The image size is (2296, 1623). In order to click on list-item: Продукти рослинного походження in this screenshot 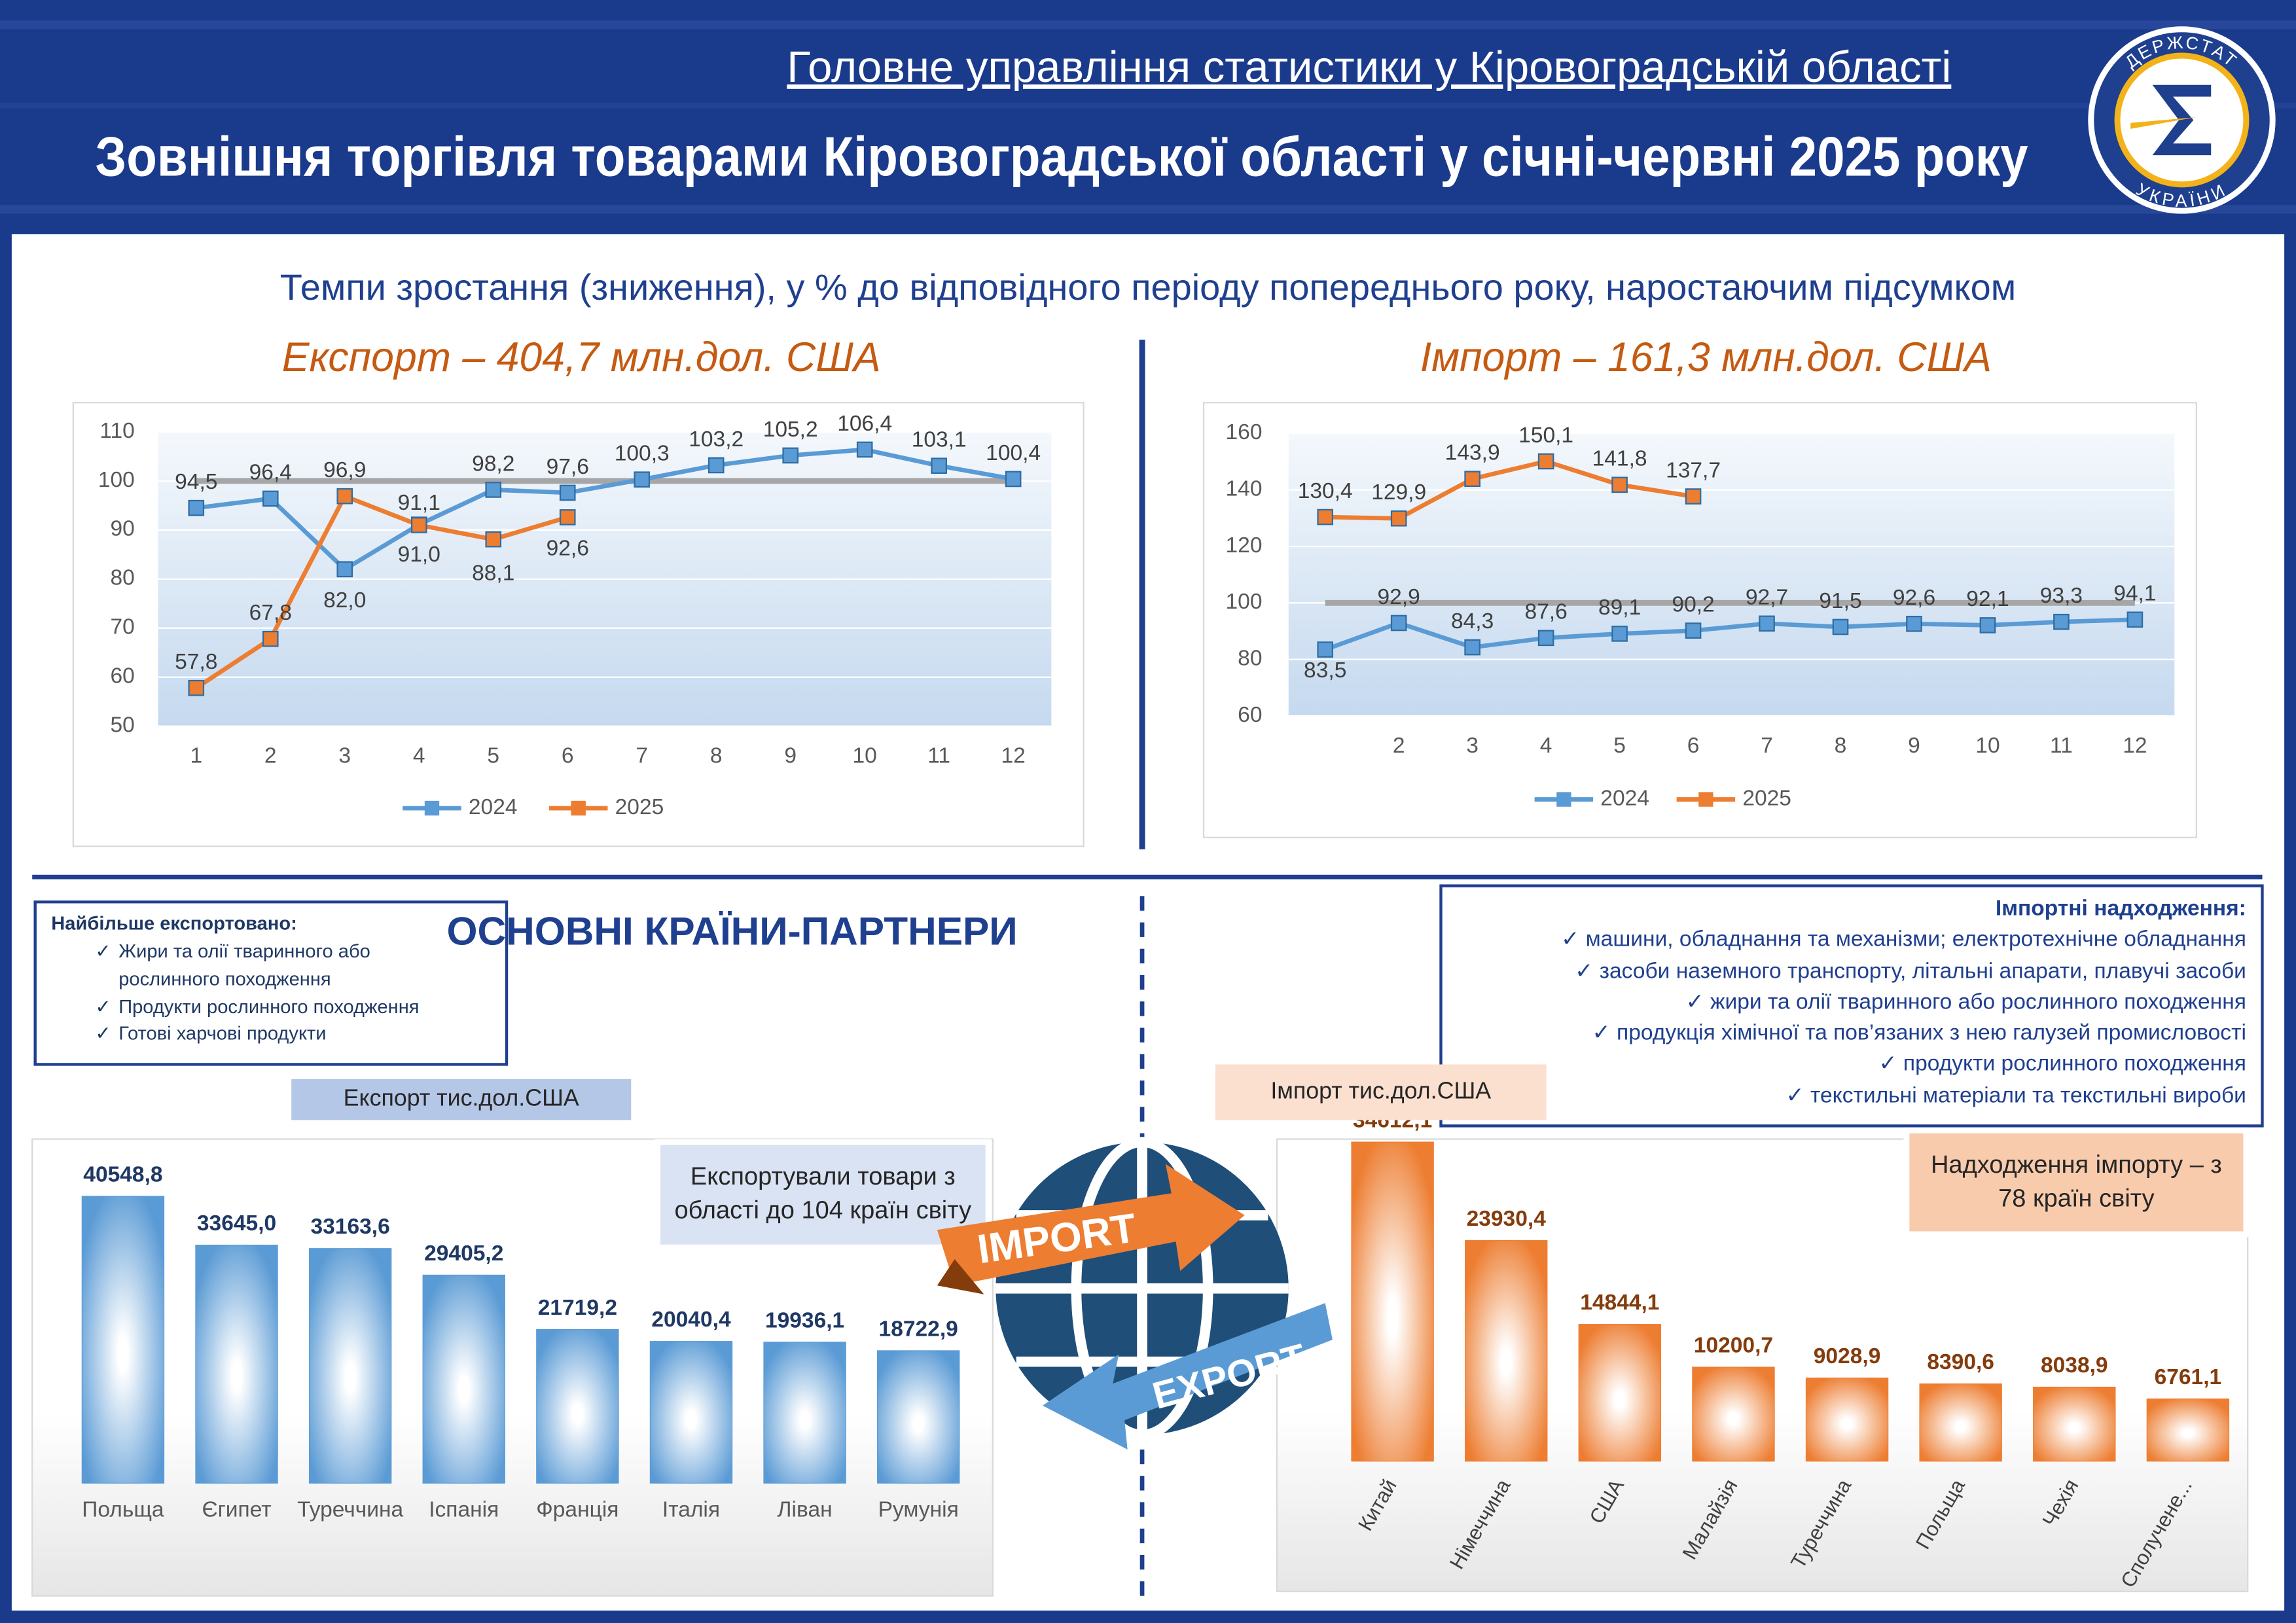, I will do `click(289, 1007)`.